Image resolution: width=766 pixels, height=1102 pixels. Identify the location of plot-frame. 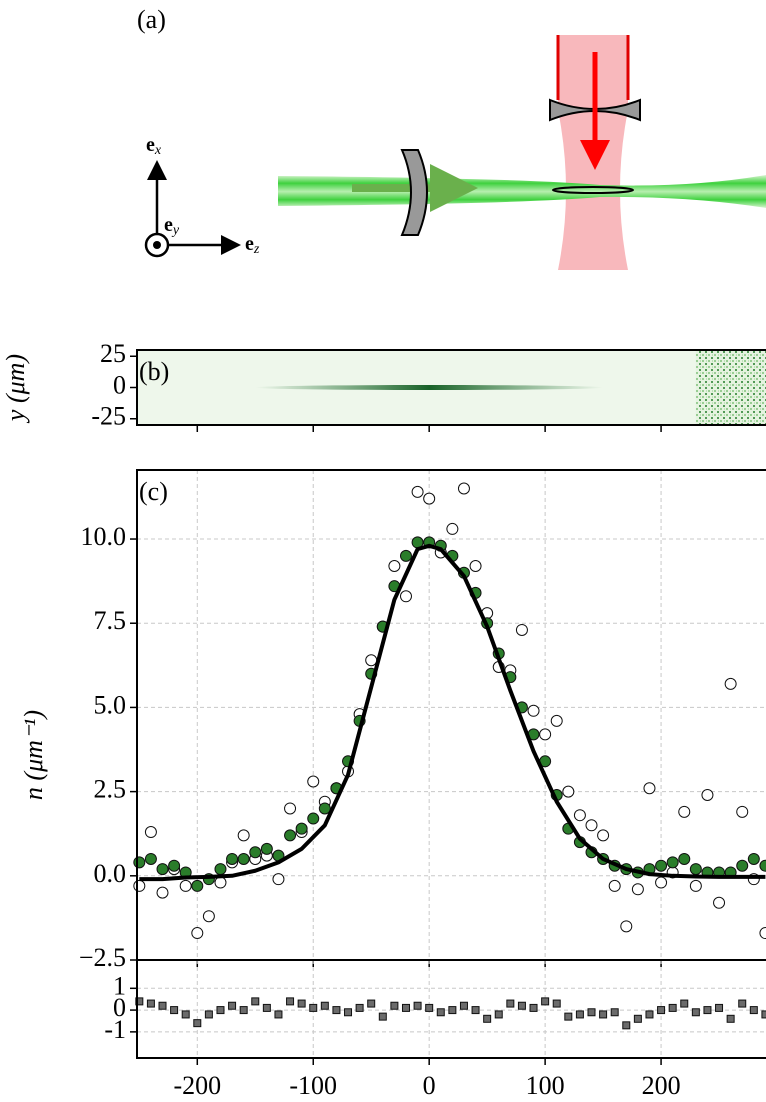
(451, 387).